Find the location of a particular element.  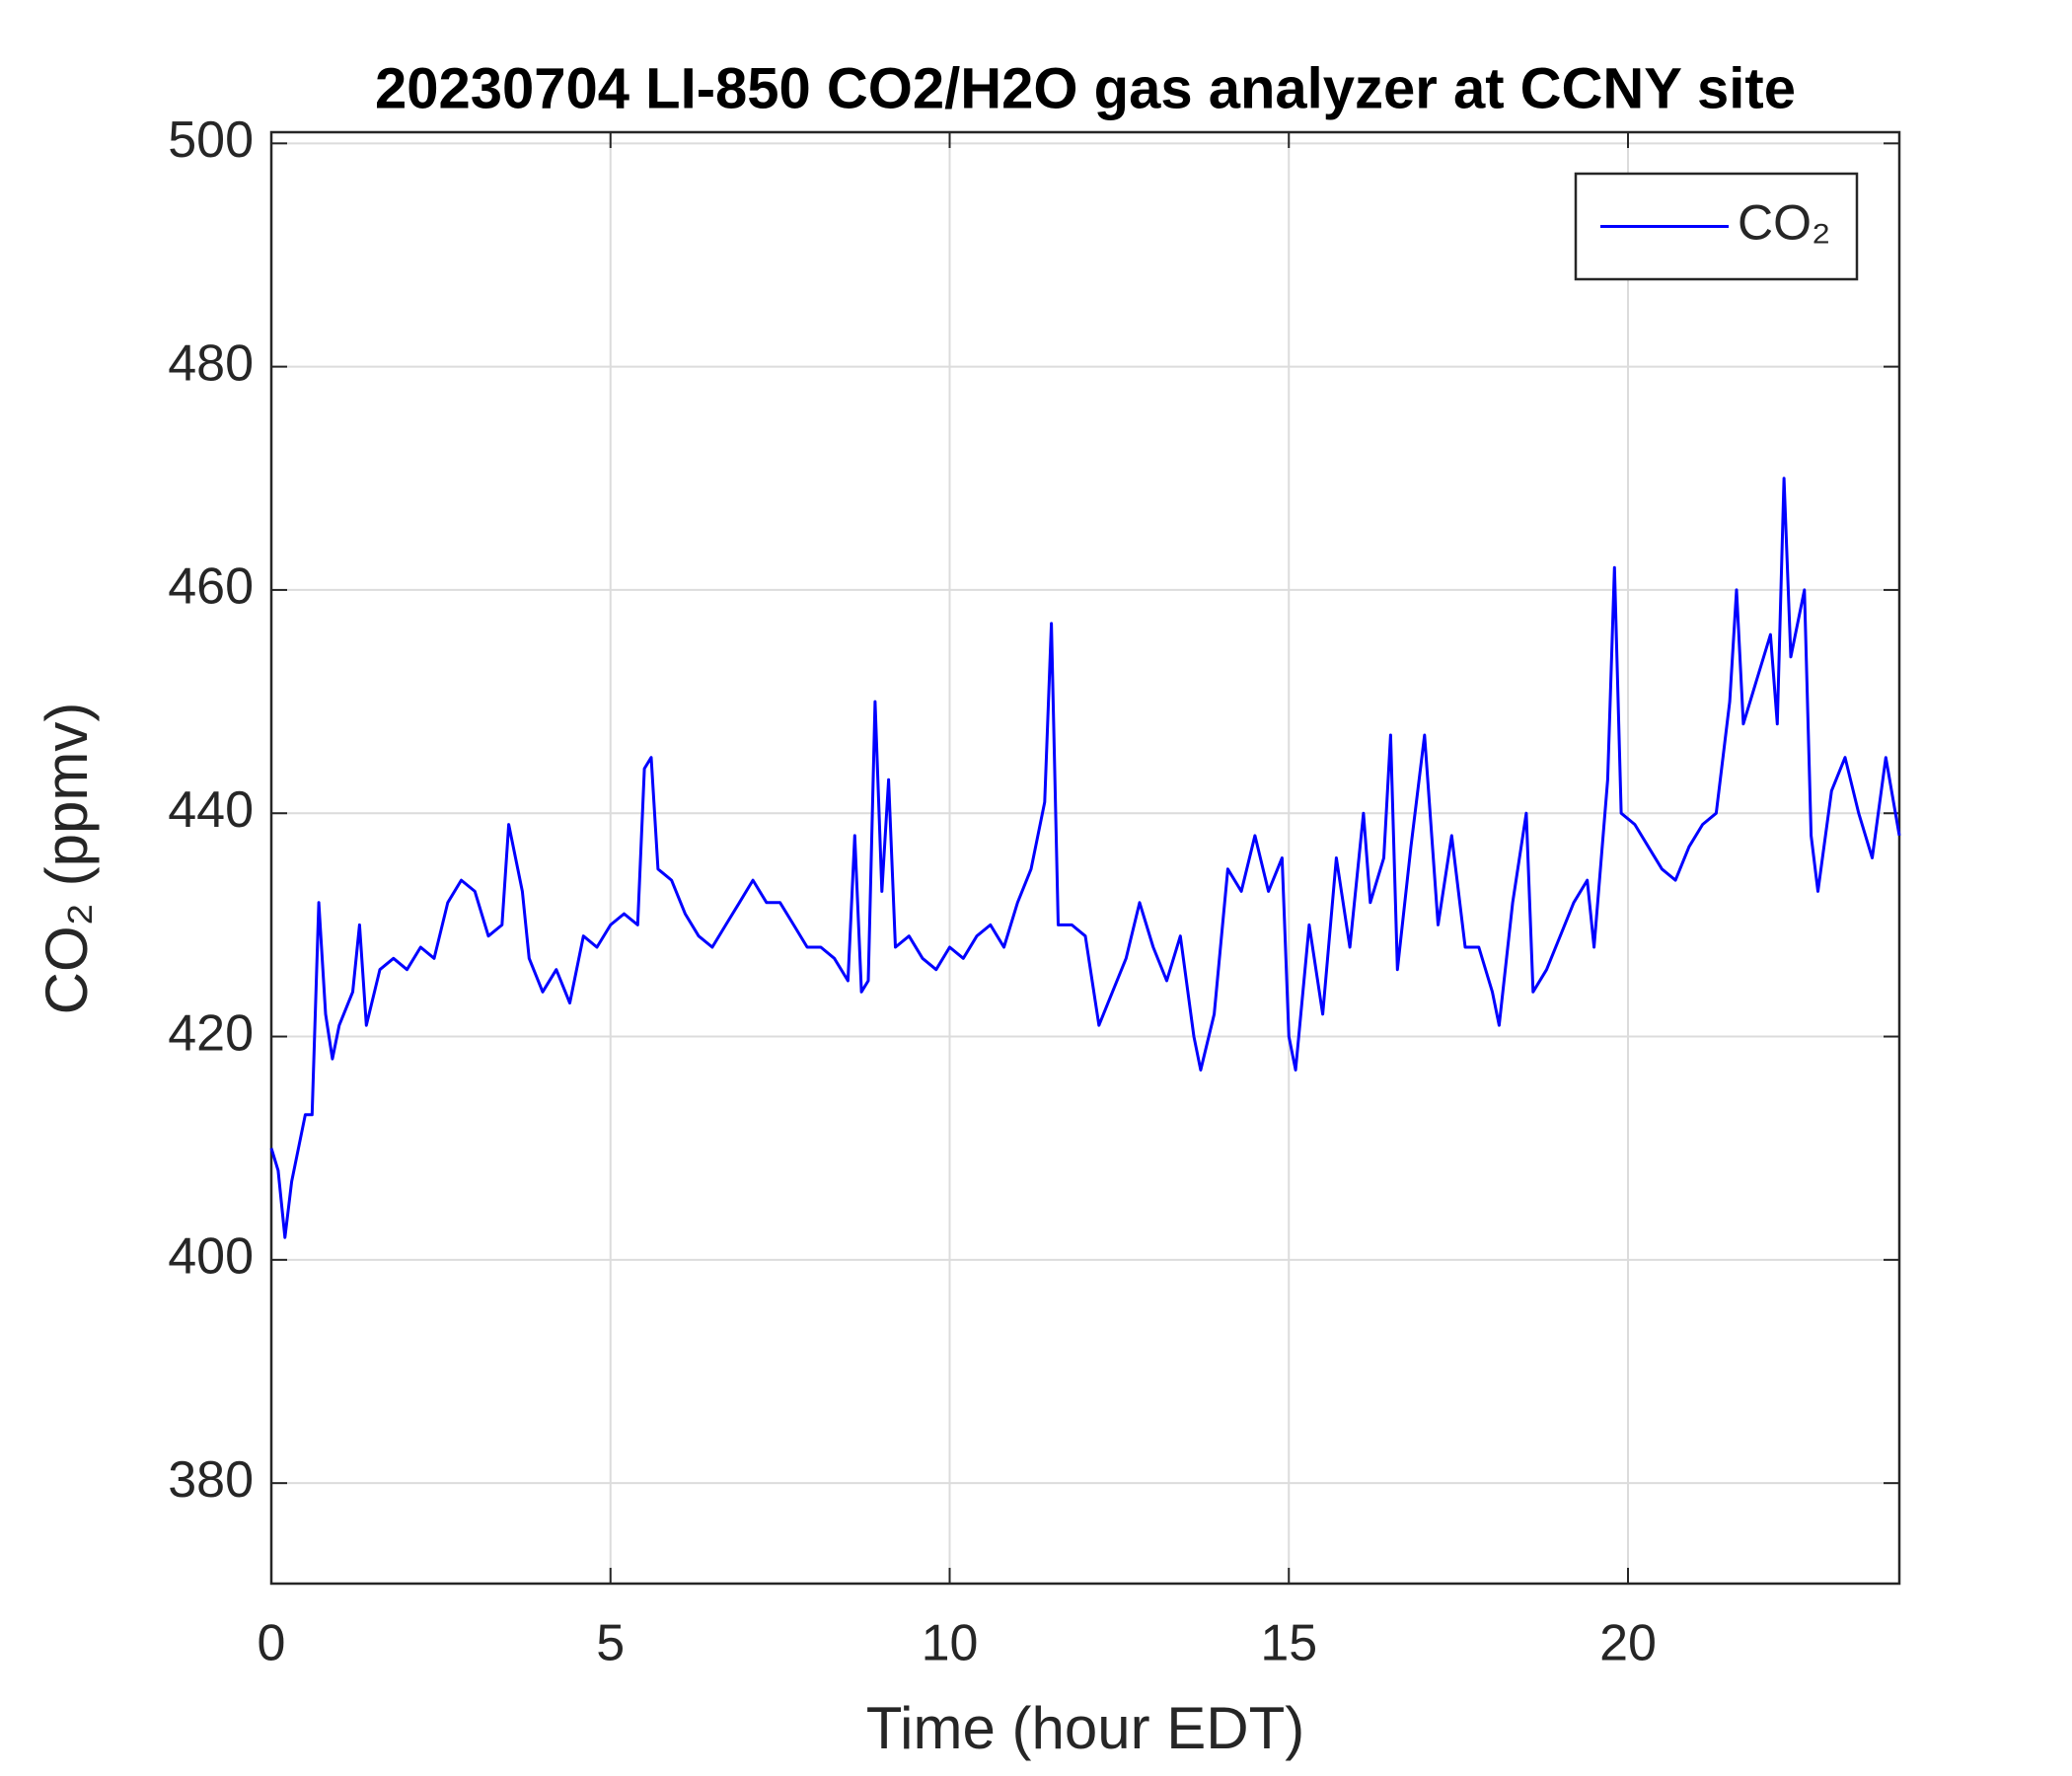

x-tick-label: 5 is located at coordinates (610, 1644).